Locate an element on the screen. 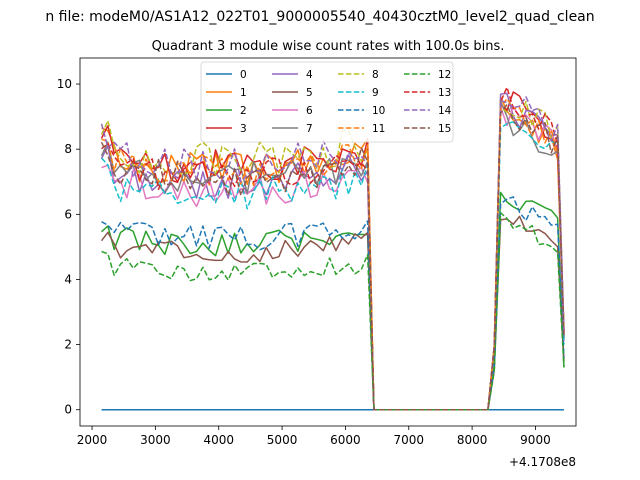  y-tick-label: 0 is located at coordinates (68, 410).